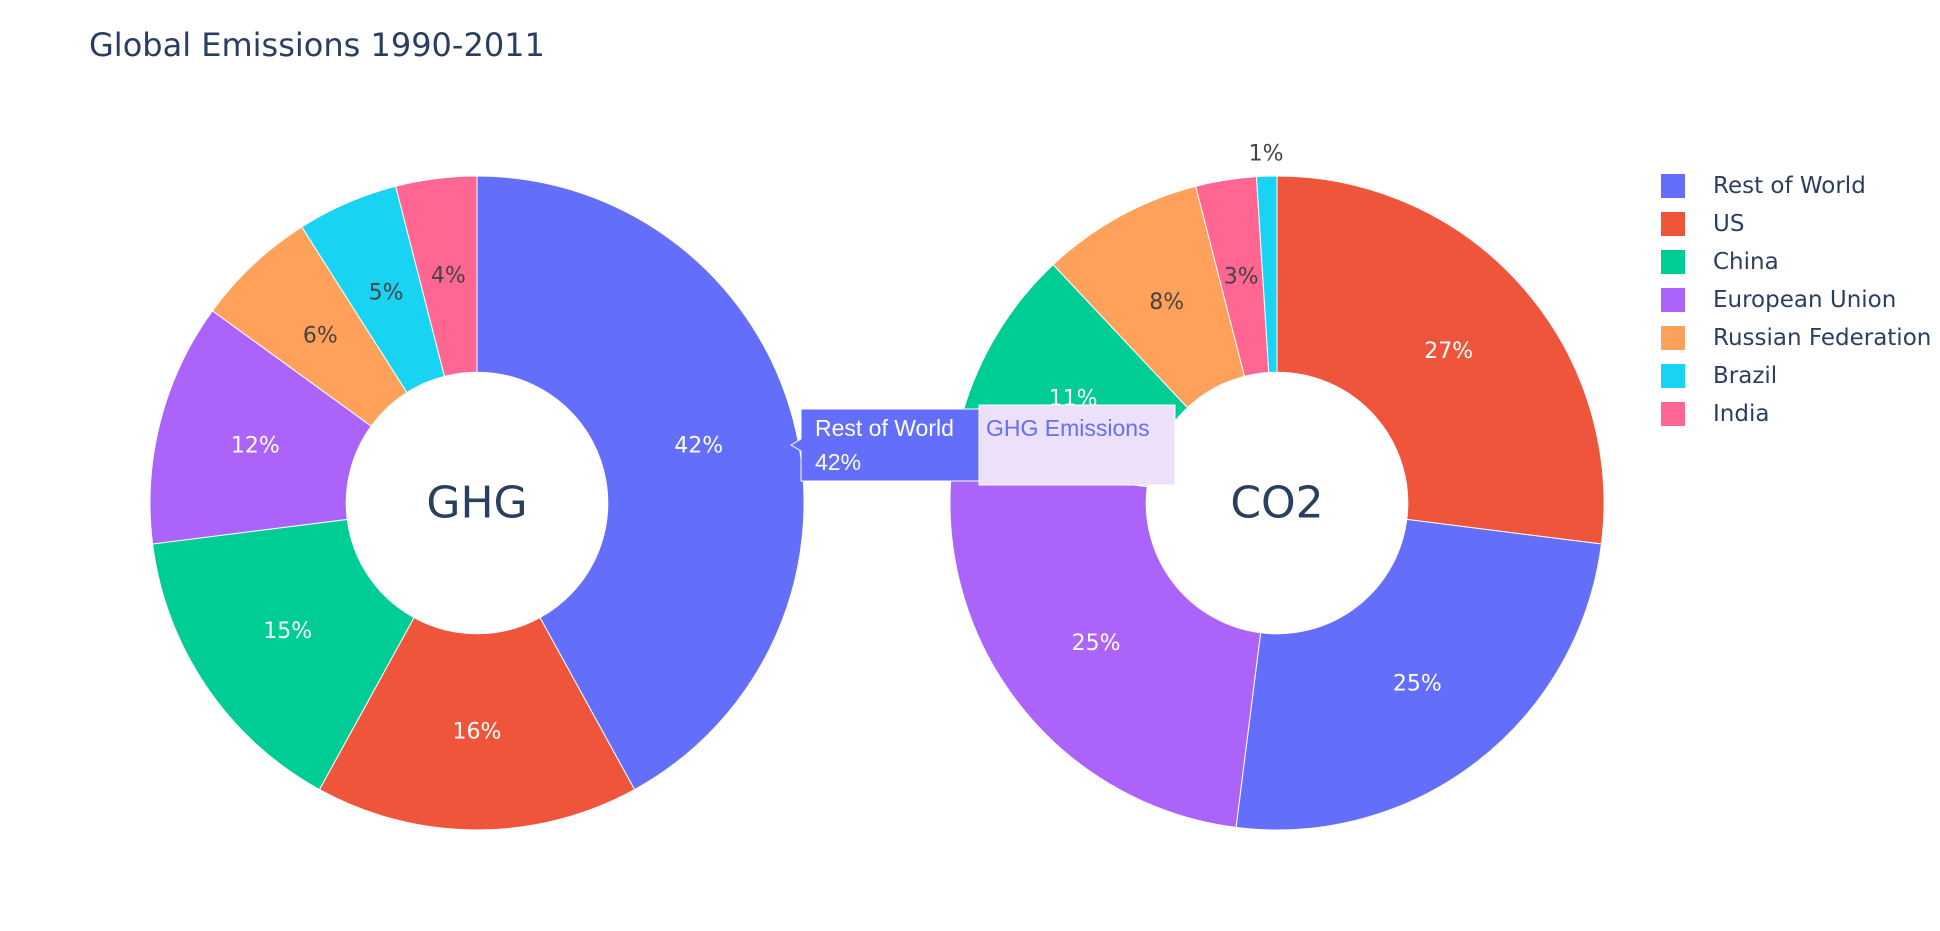 This screenshot has width=1940, height=931. I want to click on legend-item-china: China, so click(1720, 262).